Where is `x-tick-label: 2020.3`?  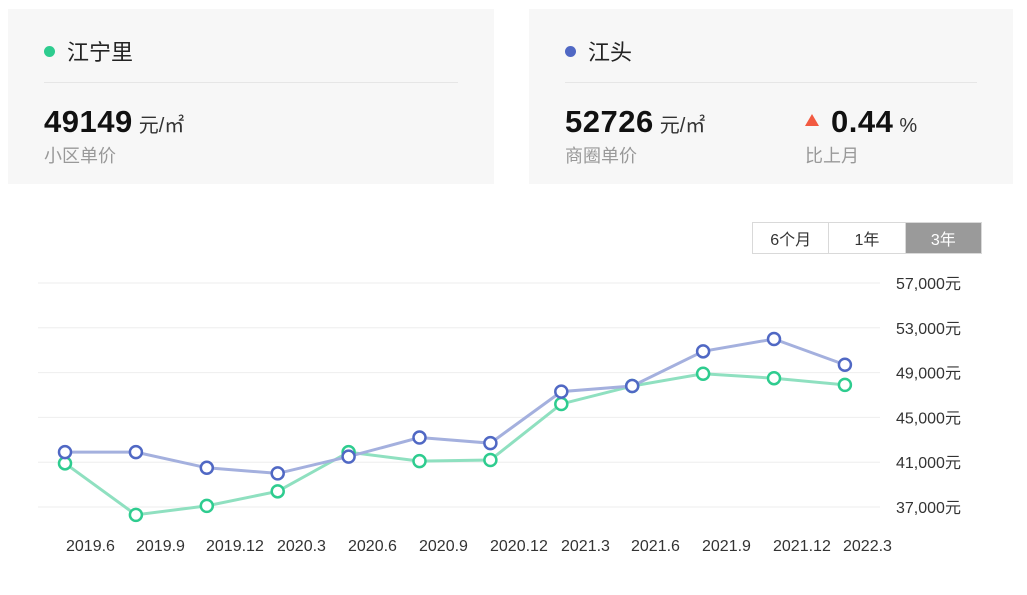 x-tick-label: 2020.3 is located at coordinates (301, 546).